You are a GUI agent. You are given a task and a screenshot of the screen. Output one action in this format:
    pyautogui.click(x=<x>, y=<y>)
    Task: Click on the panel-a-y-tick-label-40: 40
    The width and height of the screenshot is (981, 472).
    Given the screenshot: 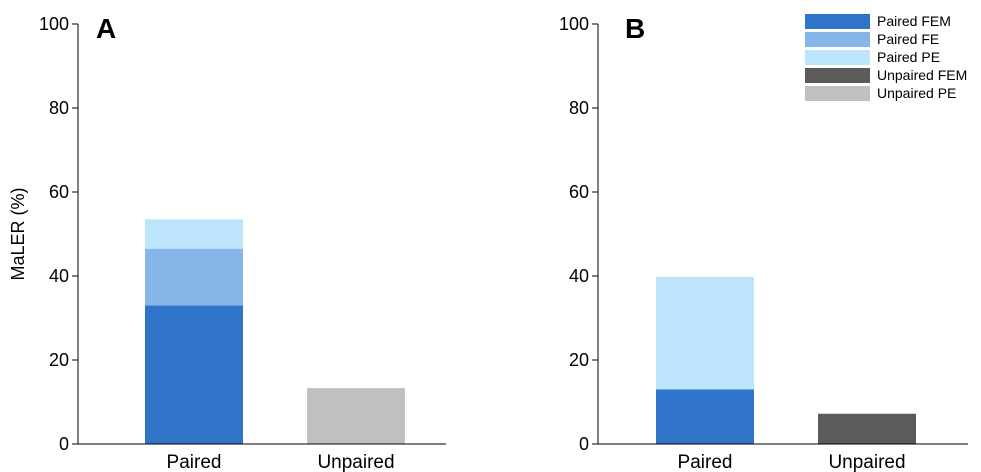 What is the action you would take?
    pyautogui.click(x=59, y=276)
    